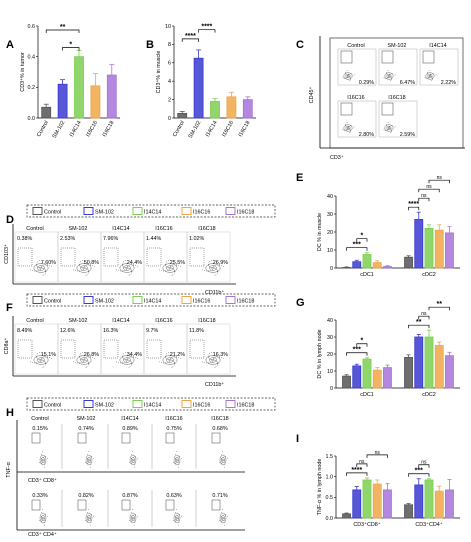 Image resolution: width=471 pixels, height=542 pixels. Describe the element at coordinates (169, 45) in the screenshot. I see `y-tick-label: 8` at that location.